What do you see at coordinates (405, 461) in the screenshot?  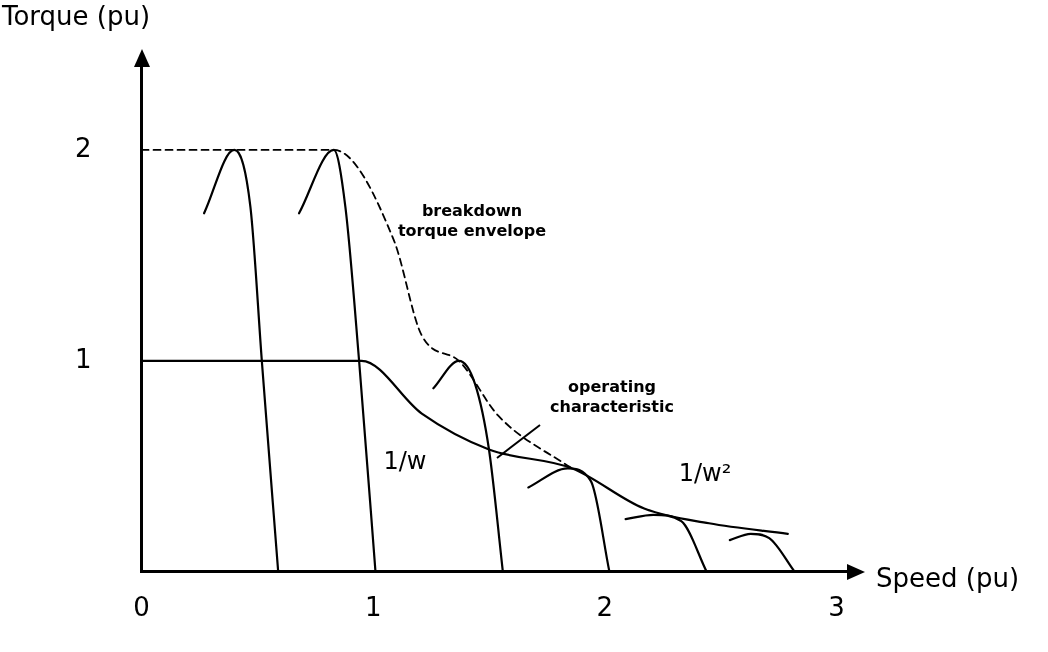 I see `annotation: 1/w` at bounding box center [405, 461].